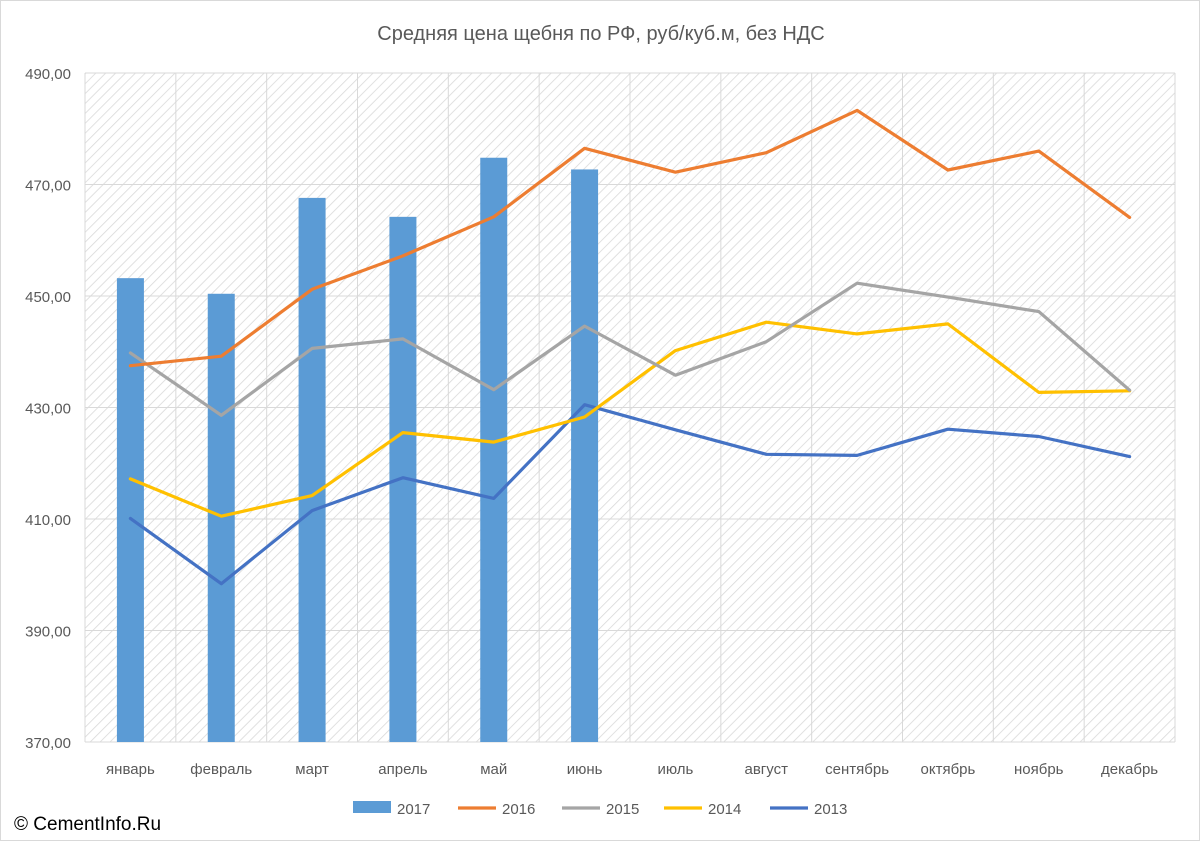 This screenshot has width=1200, height=846. I want to click on y-tick-label: 490,00, so click(48, 74).